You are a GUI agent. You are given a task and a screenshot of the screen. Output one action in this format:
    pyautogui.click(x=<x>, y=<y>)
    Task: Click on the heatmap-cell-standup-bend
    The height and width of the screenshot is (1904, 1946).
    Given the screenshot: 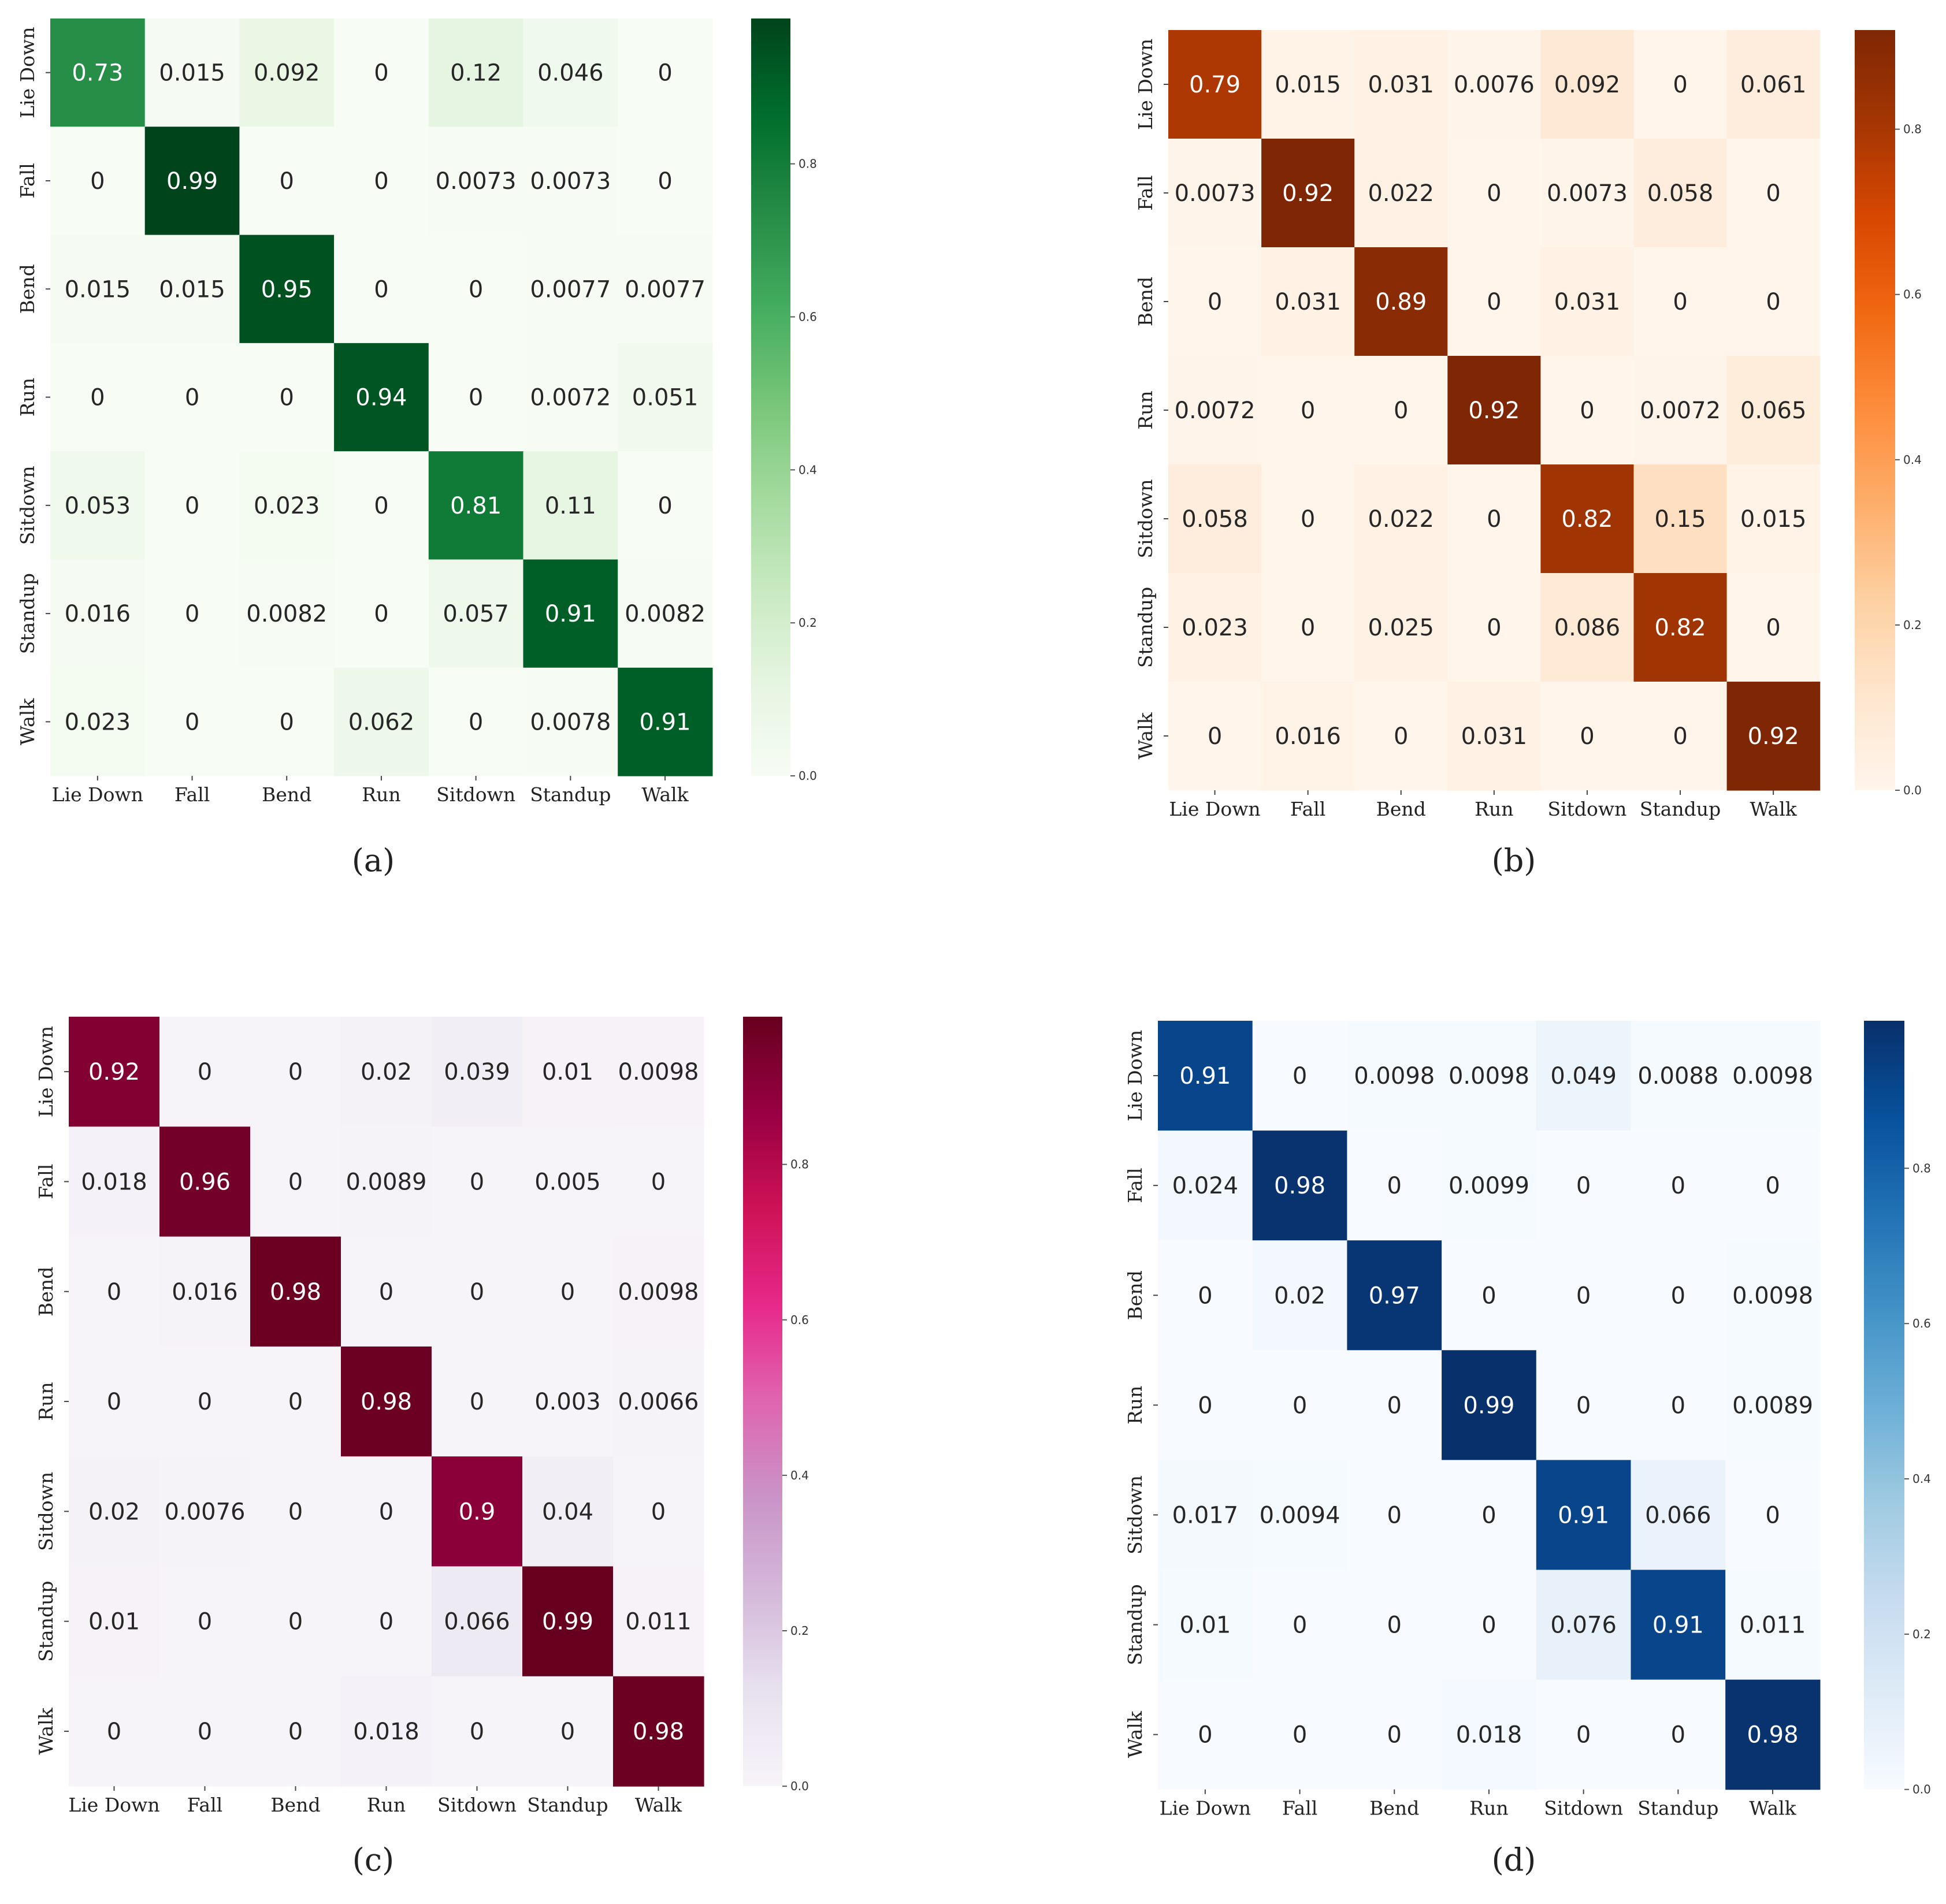 What is the action you would take?
    pyautogui.click(x=1394, y=1625)
    